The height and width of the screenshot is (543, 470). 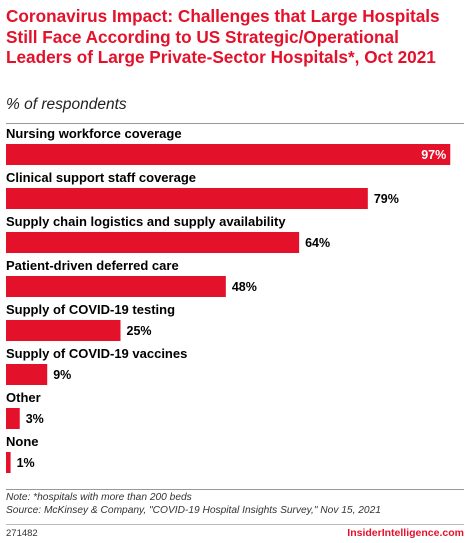 What do you see at coordinates (386, 199) in the screenshot?
I see `value-label: 79%` at bounding box center [386, 199].